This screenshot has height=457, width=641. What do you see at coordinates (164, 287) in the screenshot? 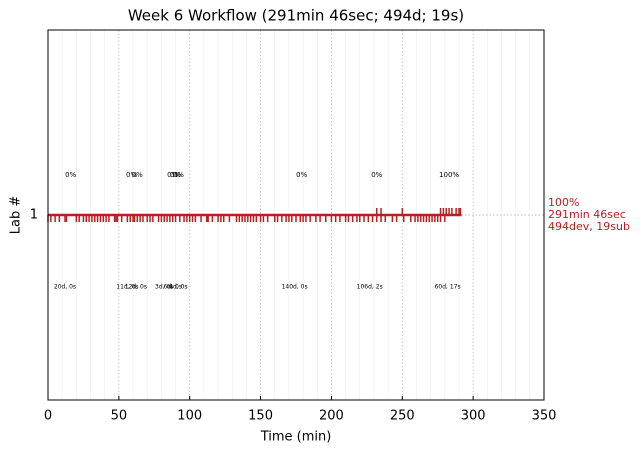
I see `segment-summary: 3d, 0s` at bounding box center [164, 287].